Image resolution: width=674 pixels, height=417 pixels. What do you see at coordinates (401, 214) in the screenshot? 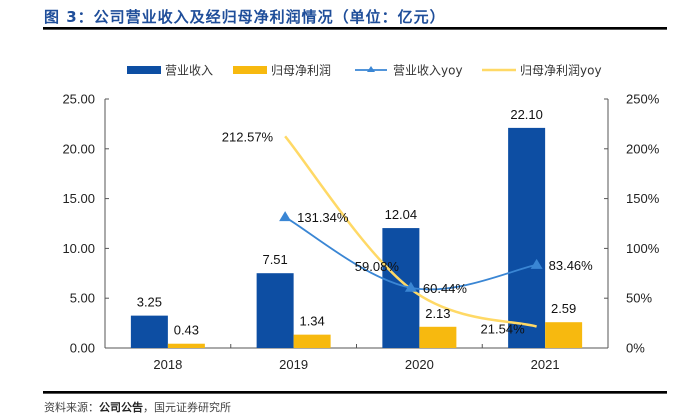
I see `revenue-bar-label: 12.04` at bounding box center [401, 214].